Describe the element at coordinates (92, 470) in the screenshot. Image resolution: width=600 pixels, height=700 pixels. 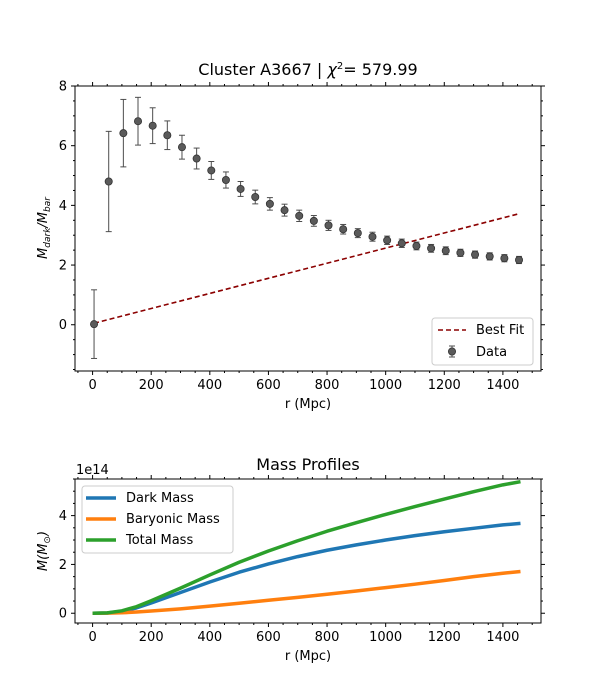
I see `mass-y-offset-text: 1e14` at that location.